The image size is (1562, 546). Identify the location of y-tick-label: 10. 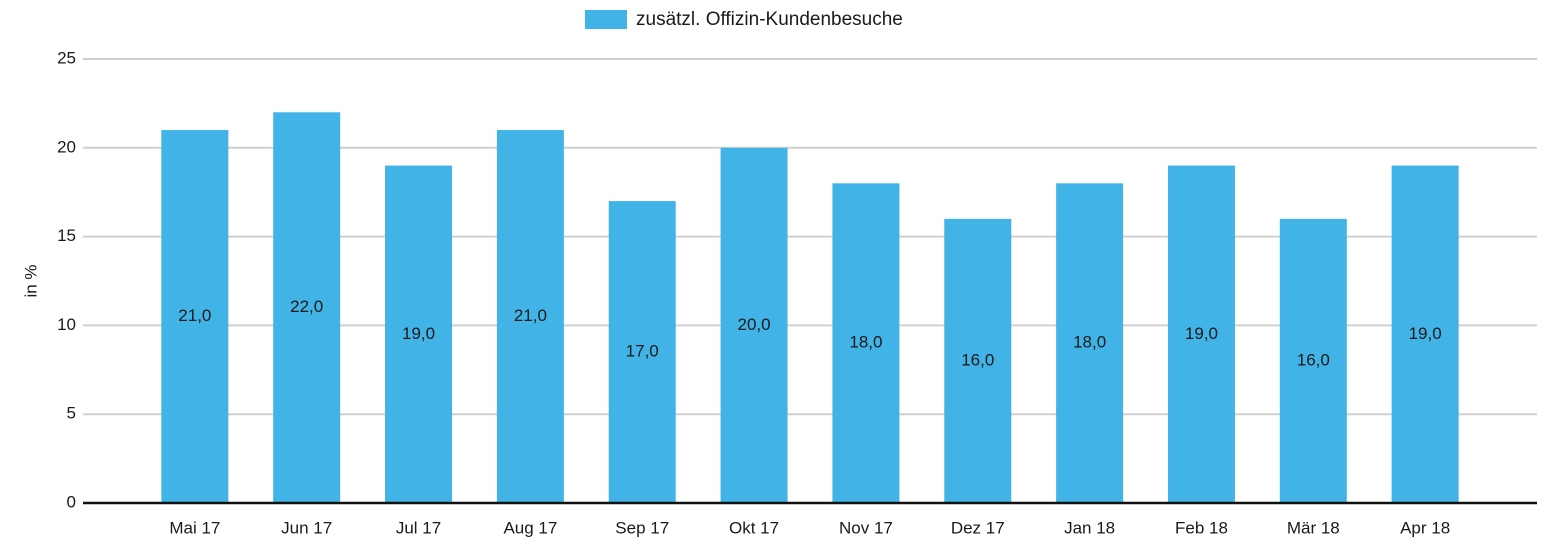
(66, 324).